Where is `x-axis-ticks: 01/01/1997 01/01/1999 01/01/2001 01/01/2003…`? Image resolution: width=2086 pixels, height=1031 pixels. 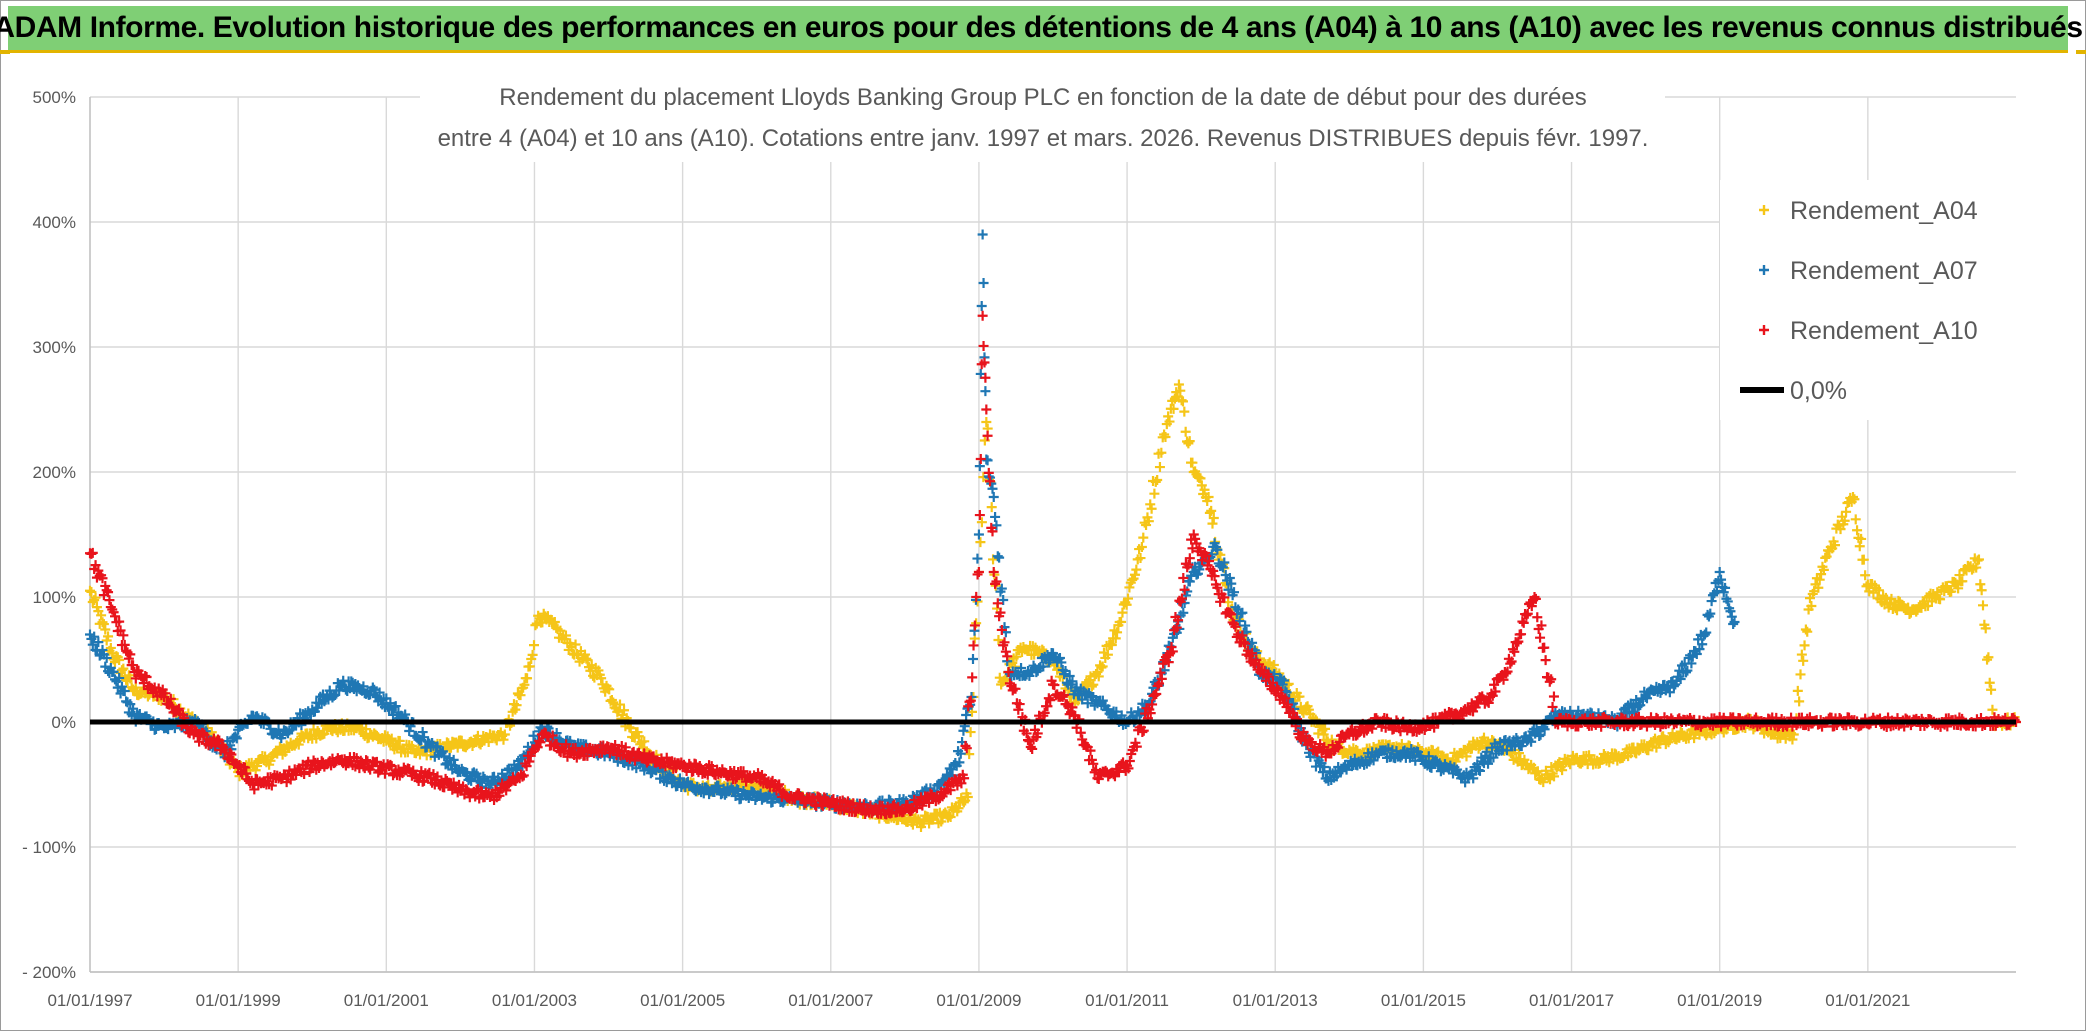
x-axis-ticks: 01/01/1997 01/01/1999 01/01/2001 01/01/2003… is located at coordinates (978, 1000).